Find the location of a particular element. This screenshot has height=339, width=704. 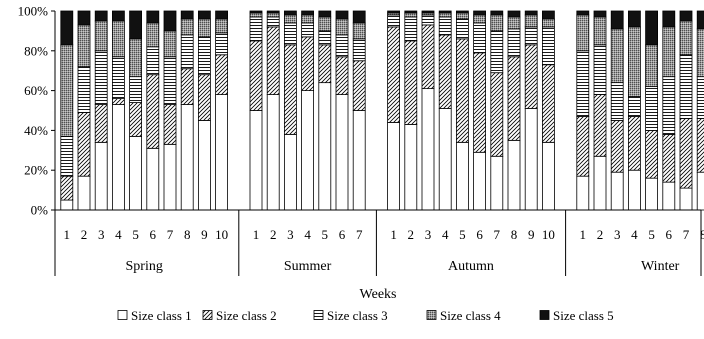

legend-label-class-2: Size class 2 is located at coordinates (246, 315).